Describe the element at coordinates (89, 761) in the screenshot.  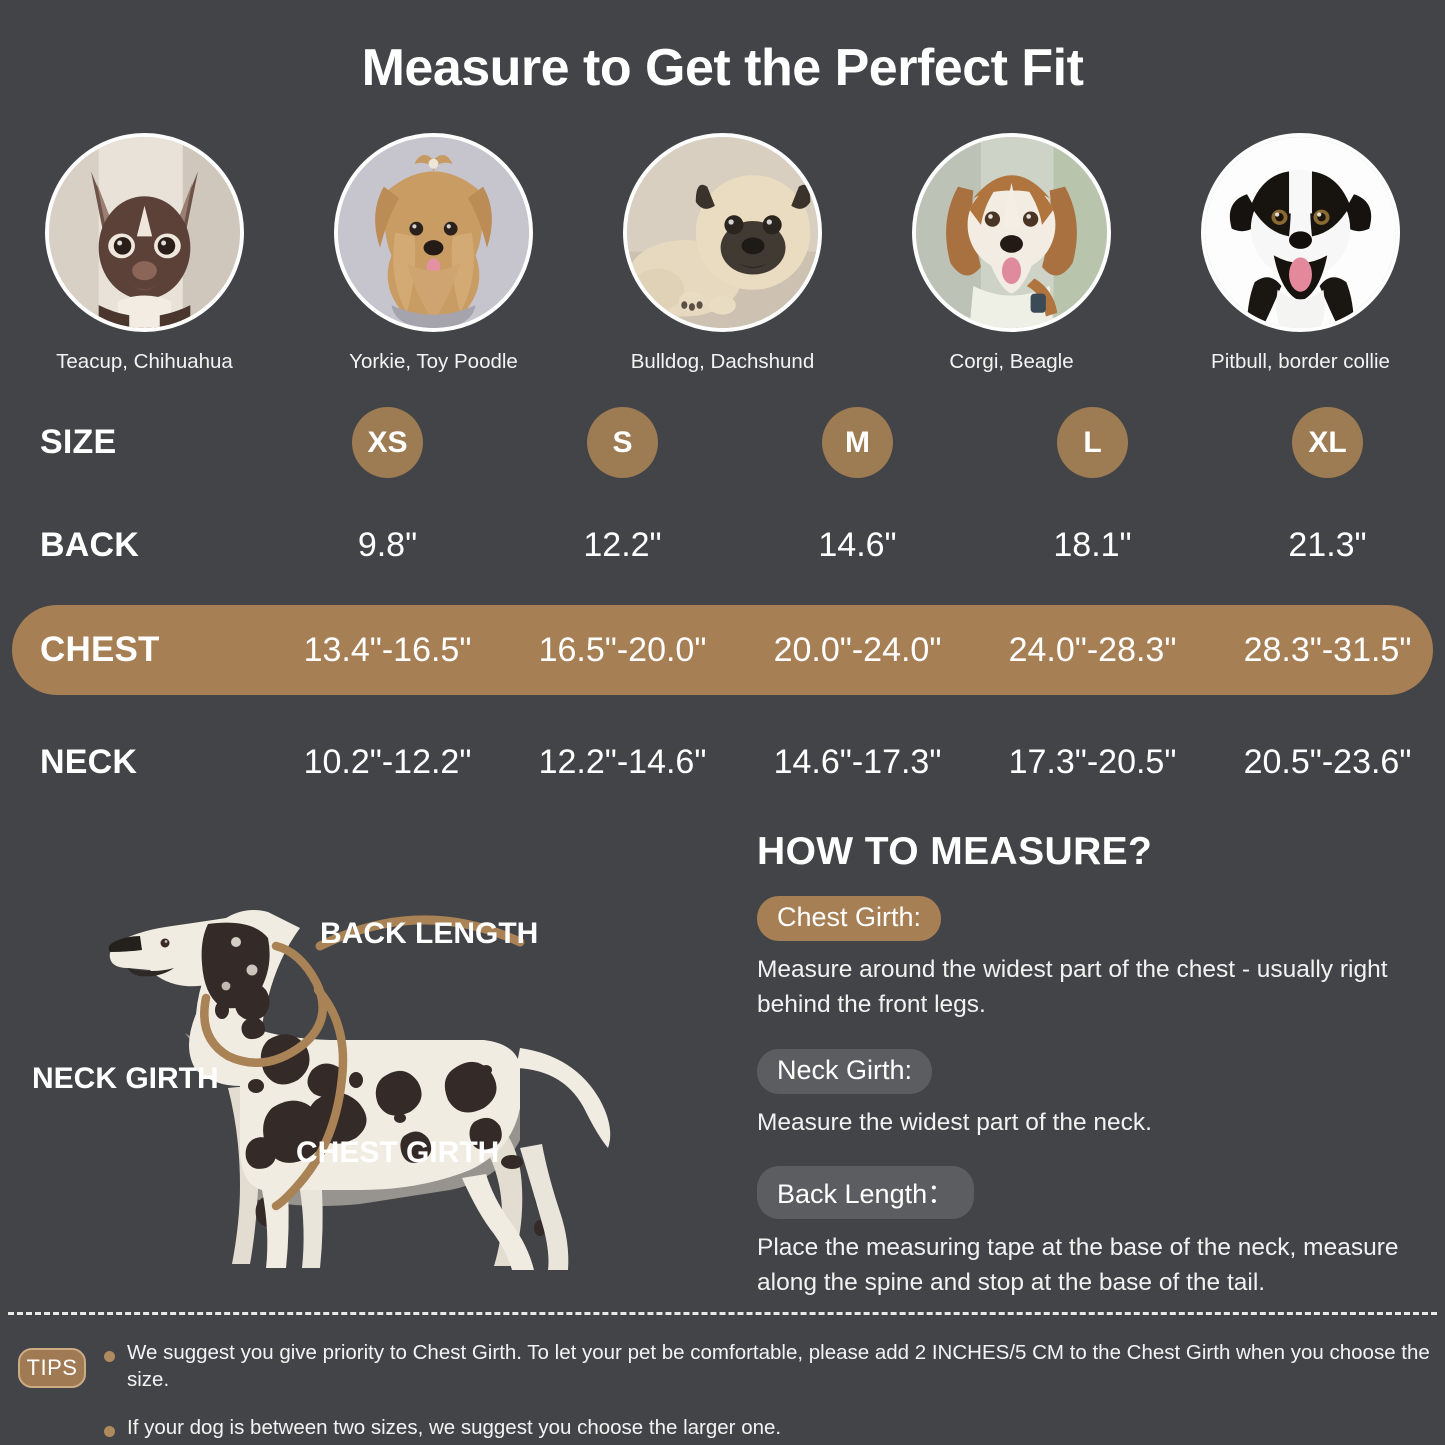
I see `row-label-neck: NECK` at that location.